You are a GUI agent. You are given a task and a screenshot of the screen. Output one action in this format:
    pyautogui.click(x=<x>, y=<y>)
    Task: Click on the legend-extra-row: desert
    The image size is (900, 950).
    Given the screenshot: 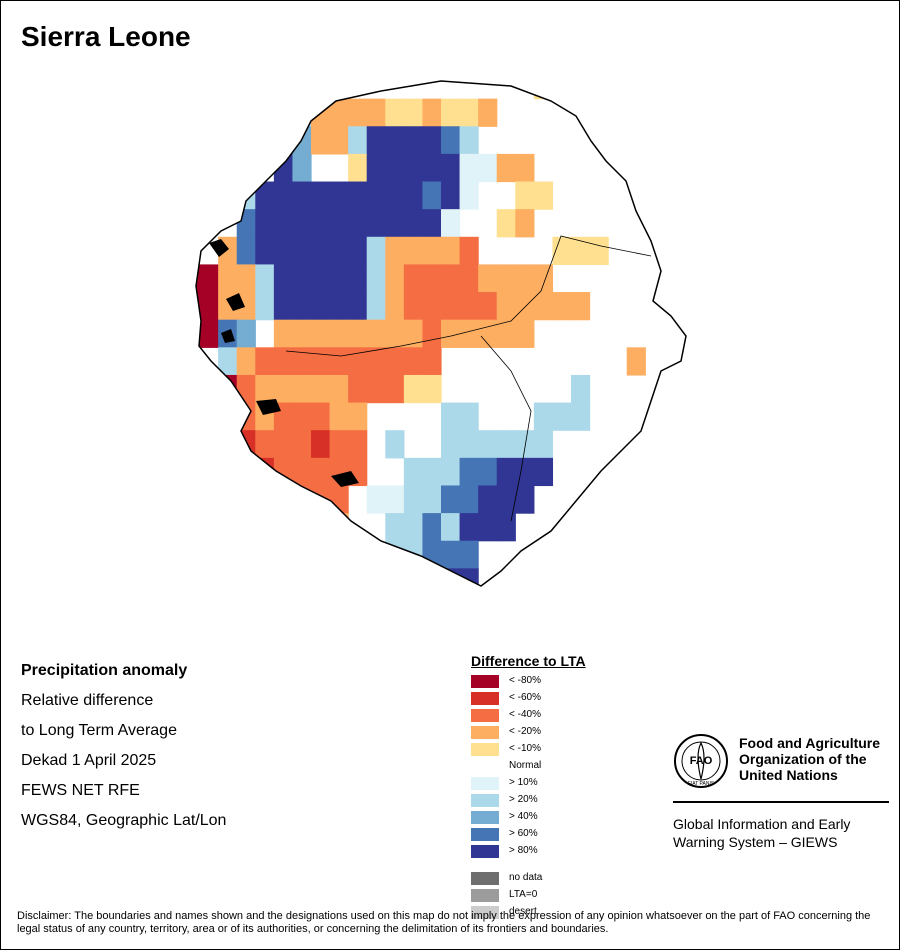 What is the action you would take?
    pyautogui.click(x=528, y=912)
    